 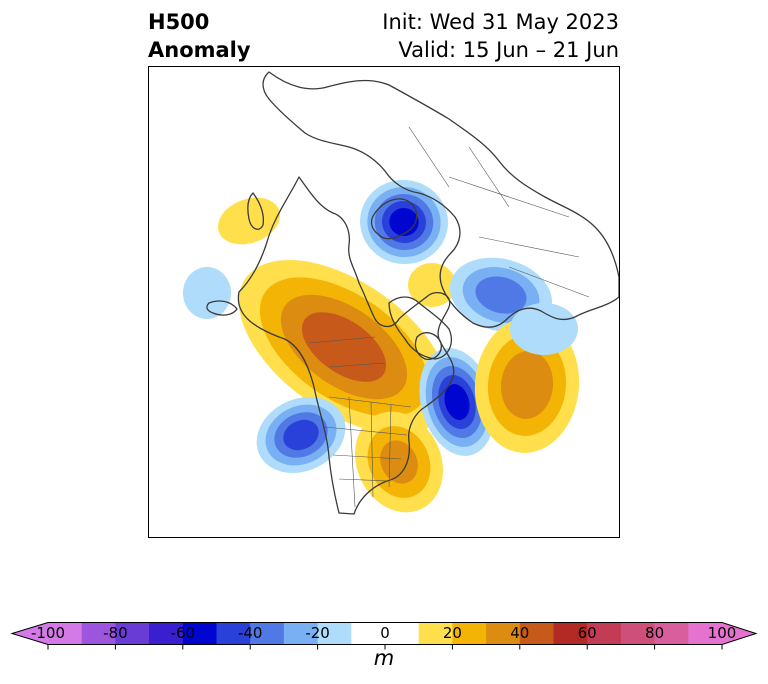 I want to click on valid-range-label: Valid: 15 Jun – 21 Jun, so click(x=508, y=50).